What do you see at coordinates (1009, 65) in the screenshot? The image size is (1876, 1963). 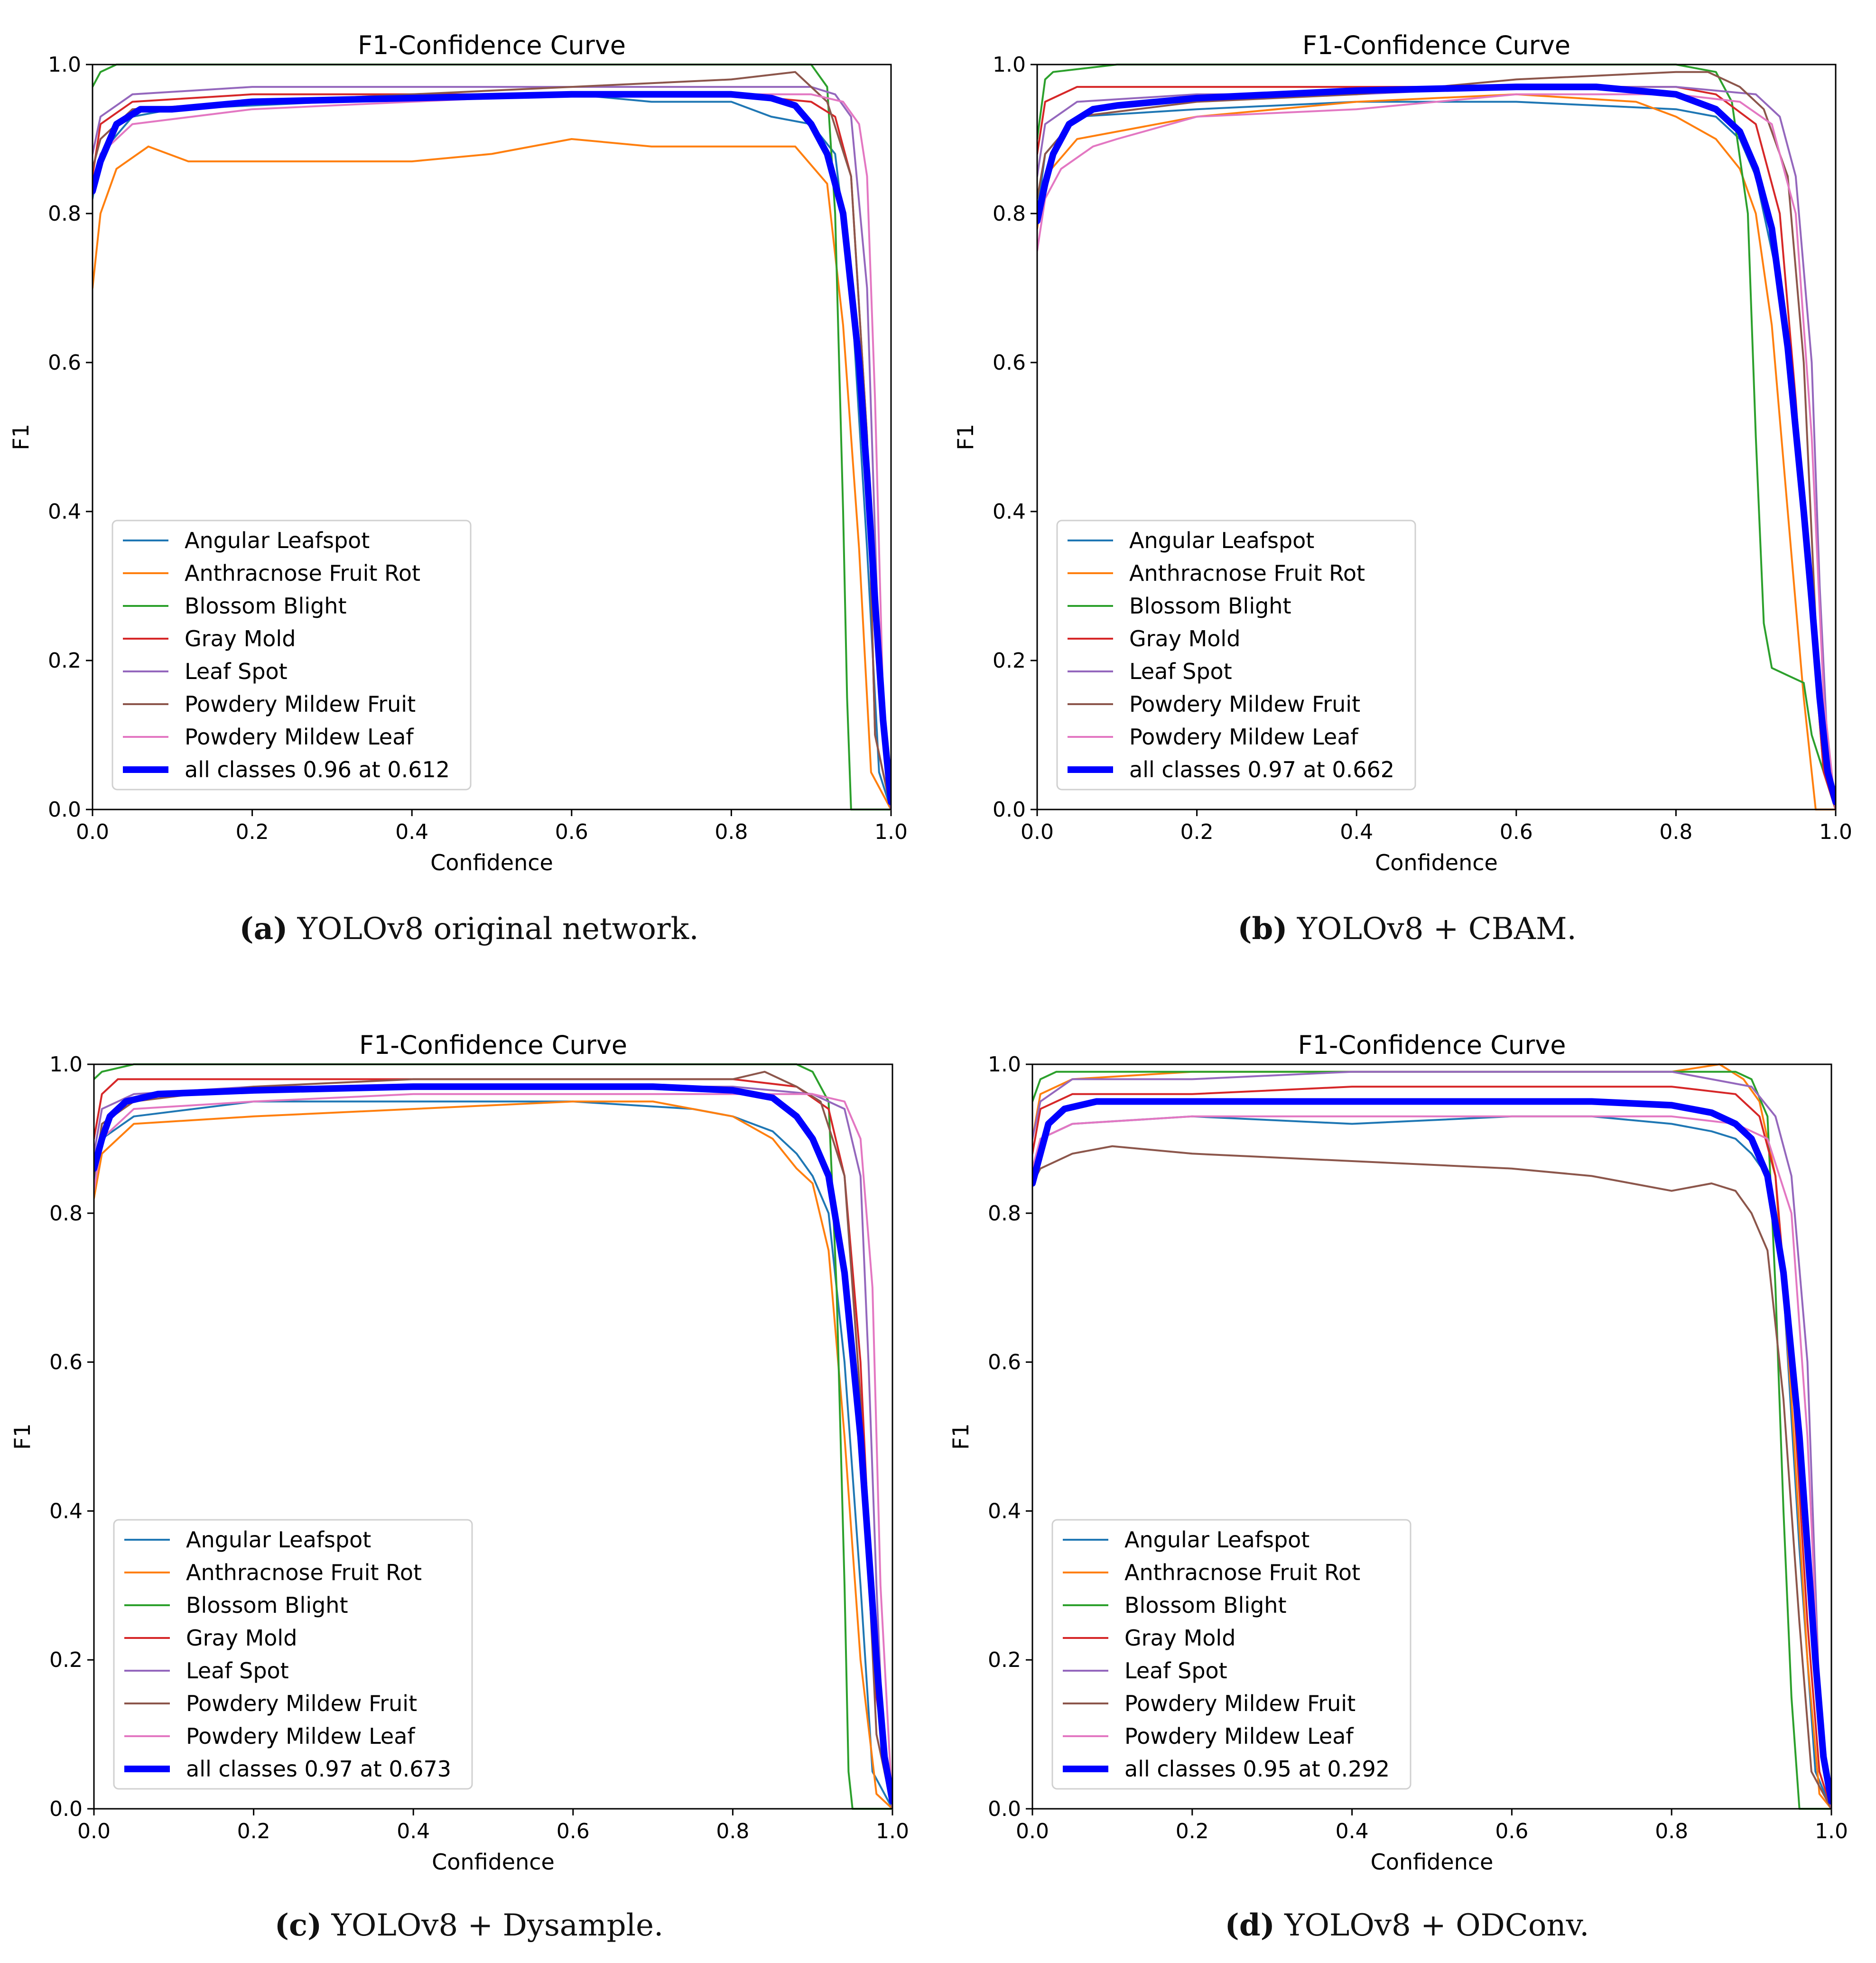 I see `chart-b-ytick-label: 1.0` at bounding box center [1009, 65].